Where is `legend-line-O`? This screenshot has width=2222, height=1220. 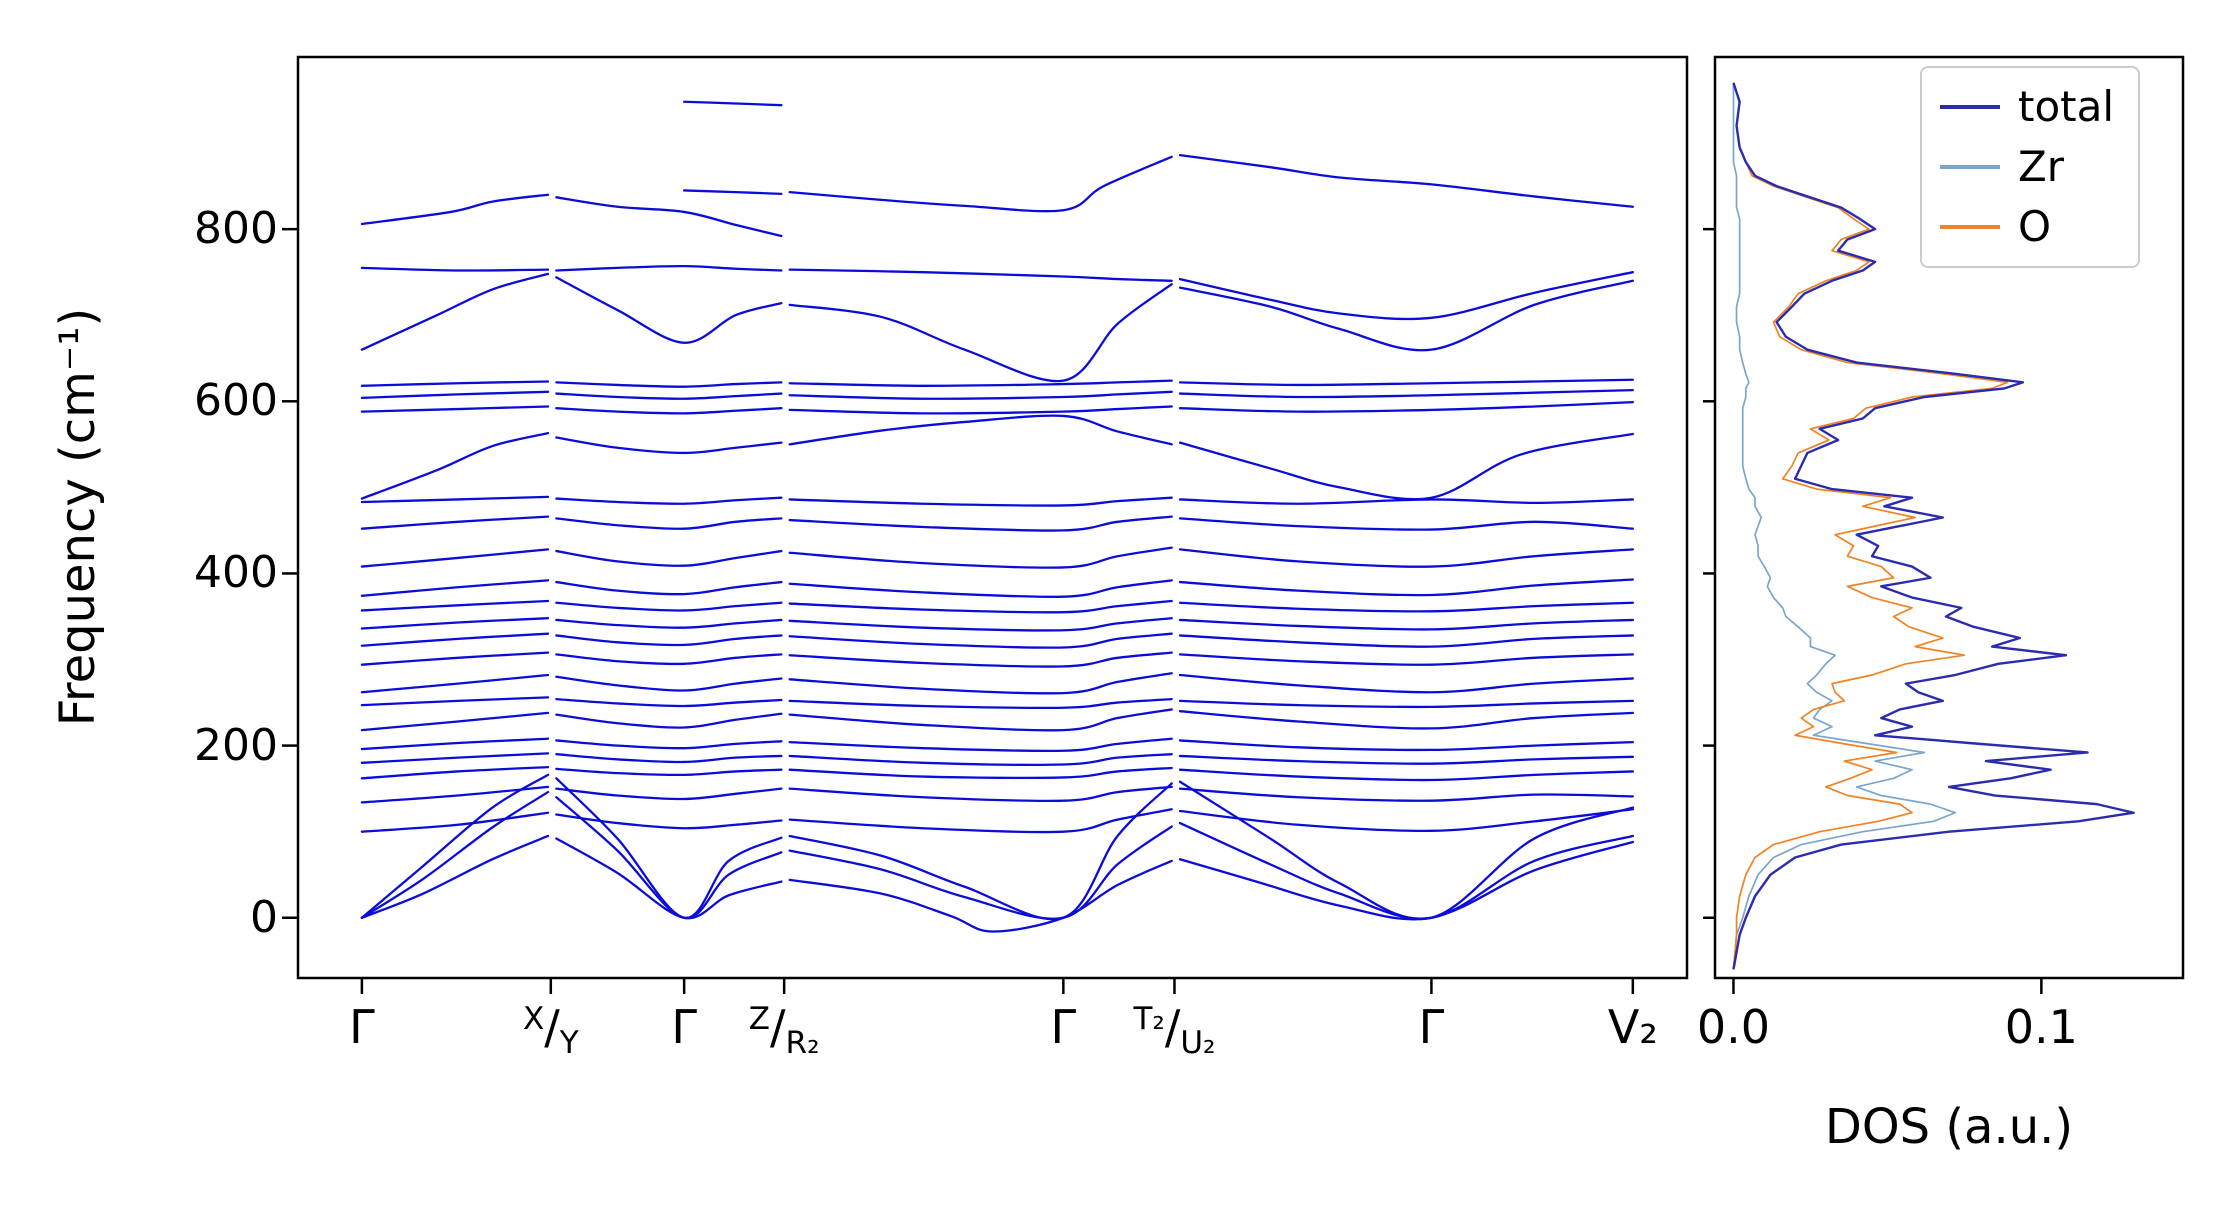
legend-line-O is located at coordinates (1970, 227).